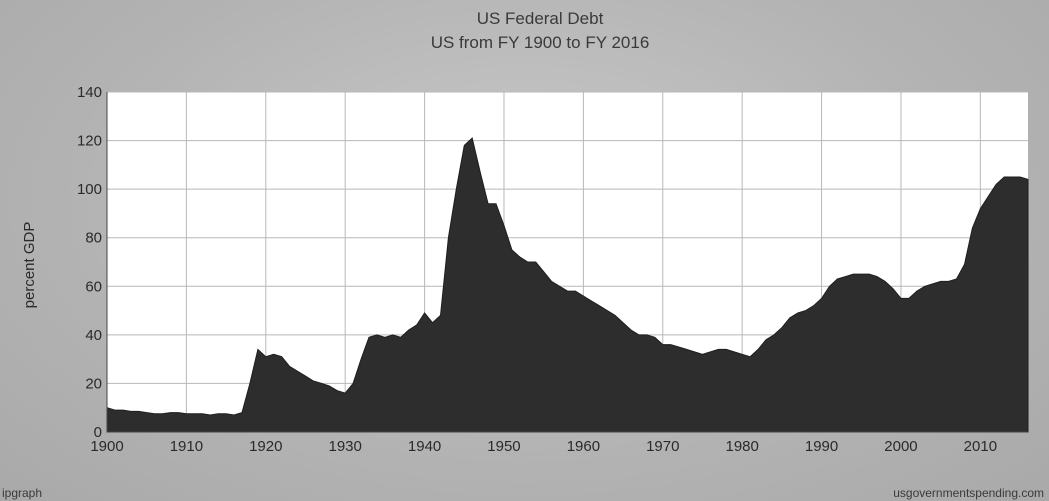  Describe the element at coordinates (662, 446) in the screenshot. I see `x-tick-label-1970: 1970` at that location.